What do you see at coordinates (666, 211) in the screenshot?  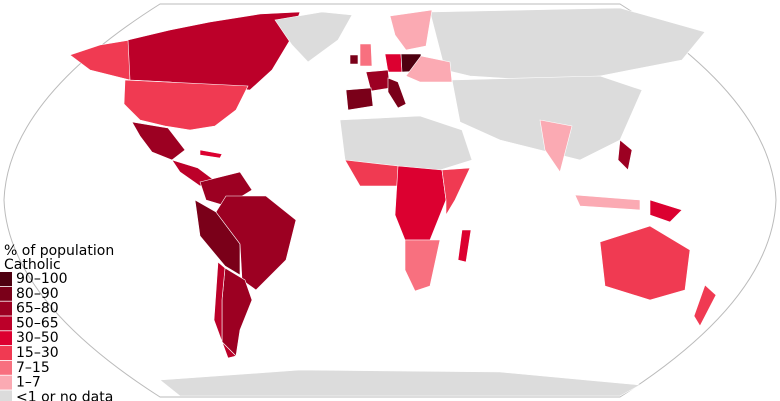 I see `papua-new-guinea` at bounding box center [666, 211].